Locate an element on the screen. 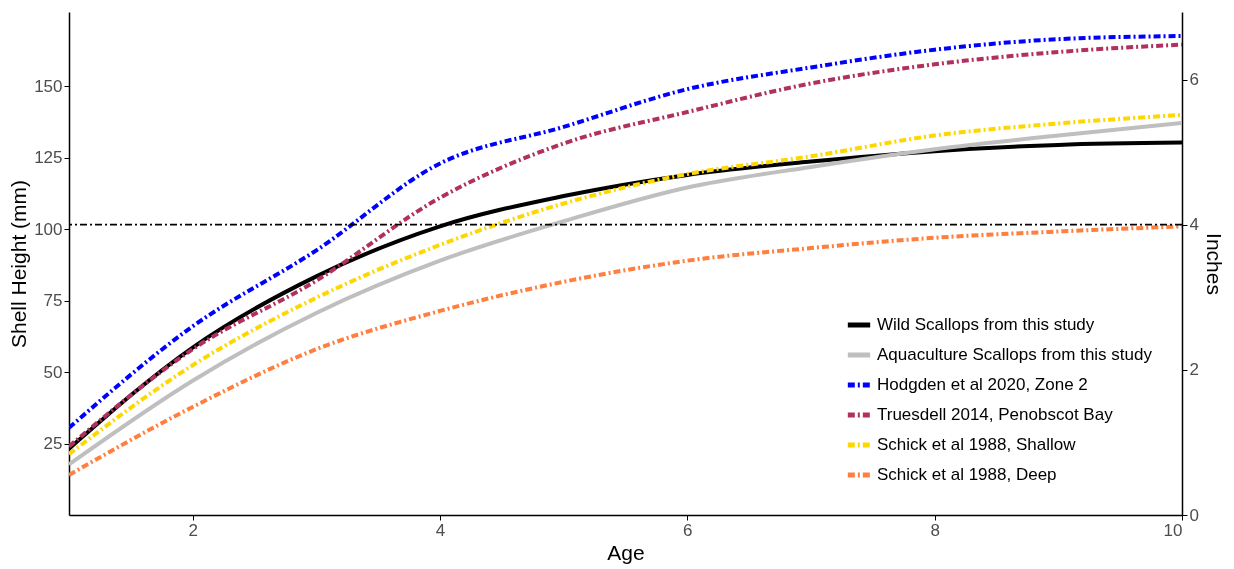 Image resolution: width=1234 pixels, height=569 pixels. y2-tick-label: 0 is located at coordinates (1194, 515).